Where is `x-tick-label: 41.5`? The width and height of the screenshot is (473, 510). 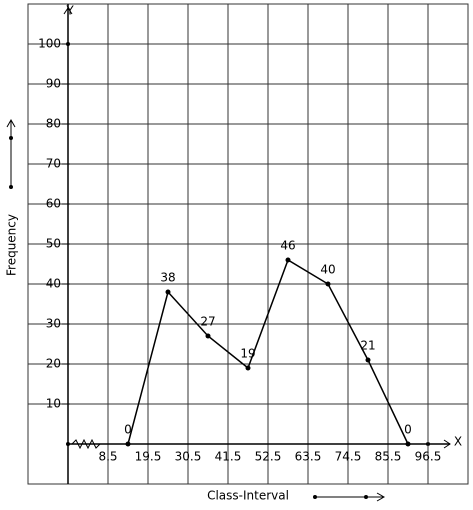 x-tick-label: 41.5 is located at coordinates (228, 457).